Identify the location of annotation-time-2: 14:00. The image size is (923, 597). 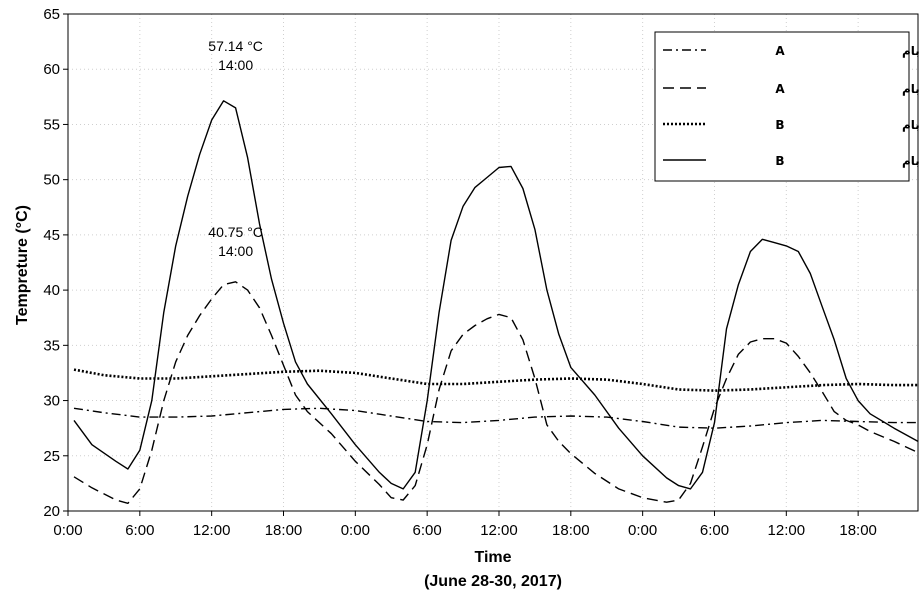
(235, 251).